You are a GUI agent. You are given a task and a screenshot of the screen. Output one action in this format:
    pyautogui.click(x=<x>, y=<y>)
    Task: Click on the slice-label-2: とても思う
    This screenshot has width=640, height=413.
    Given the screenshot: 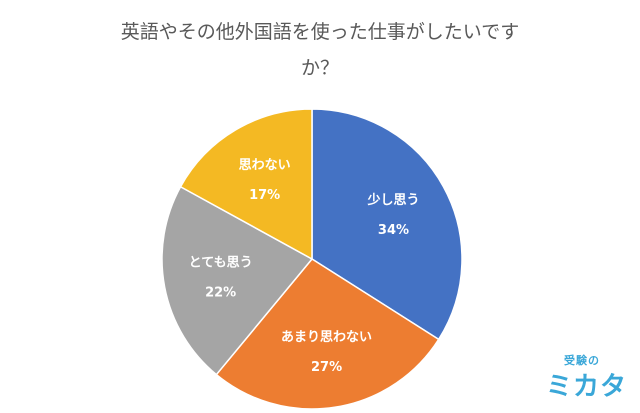 What is the action you would take?
    pyautogui.click(x=221, y=262)
    